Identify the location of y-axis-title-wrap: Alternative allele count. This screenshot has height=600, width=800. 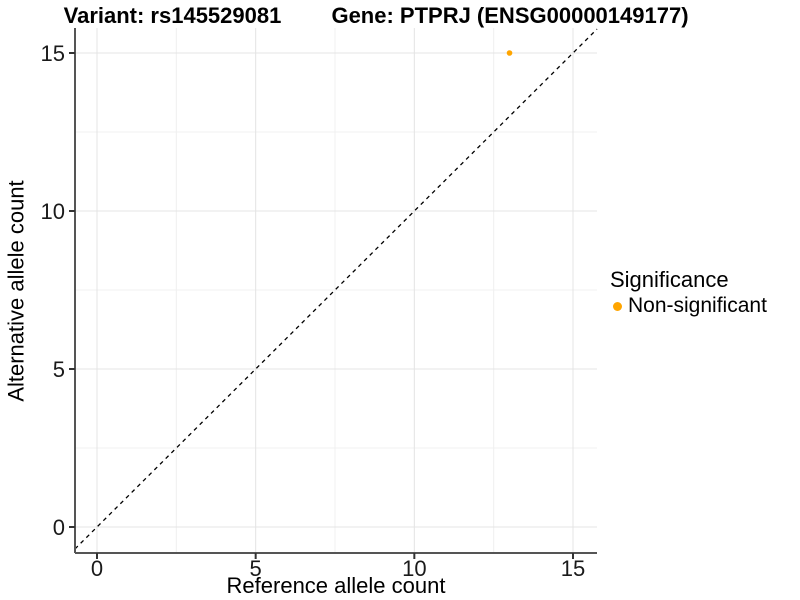
(17, 290).